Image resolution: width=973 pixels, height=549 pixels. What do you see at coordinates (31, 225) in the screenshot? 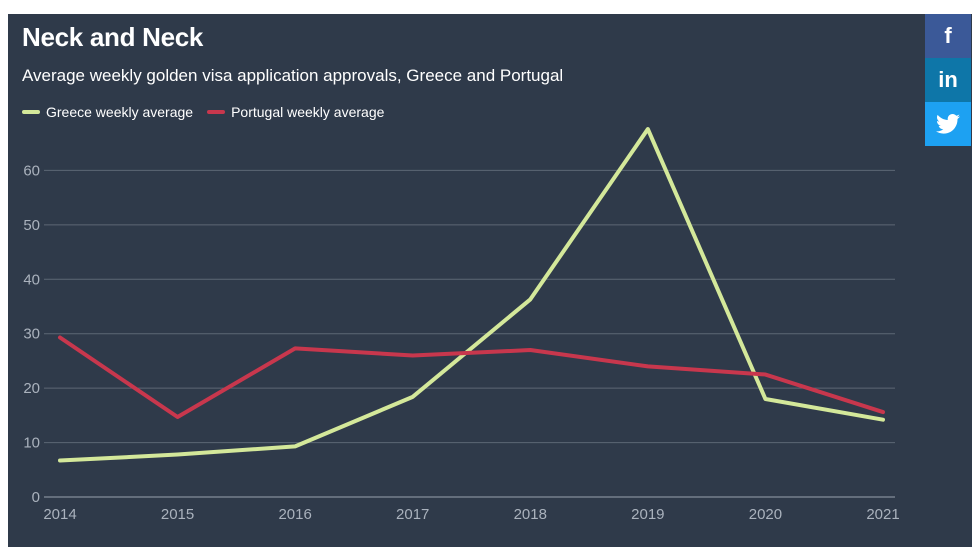
I see `y-tick-label: 50` at bounding box center [31, 225].